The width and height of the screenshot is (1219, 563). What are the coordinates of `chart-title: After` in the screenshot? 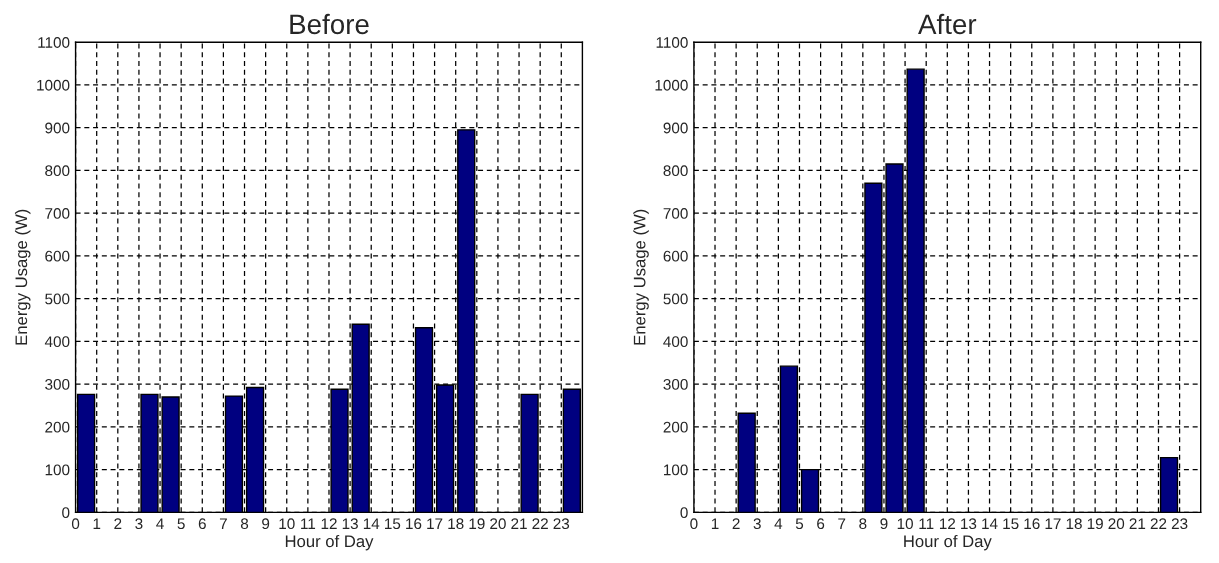 It's located at (947, 24).